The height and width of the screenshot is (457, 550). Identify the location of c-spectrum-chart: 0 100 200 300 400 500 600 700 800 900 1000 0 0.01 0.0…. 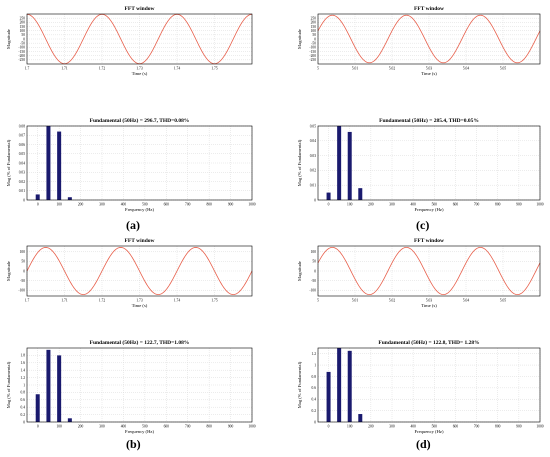
(420, 164).